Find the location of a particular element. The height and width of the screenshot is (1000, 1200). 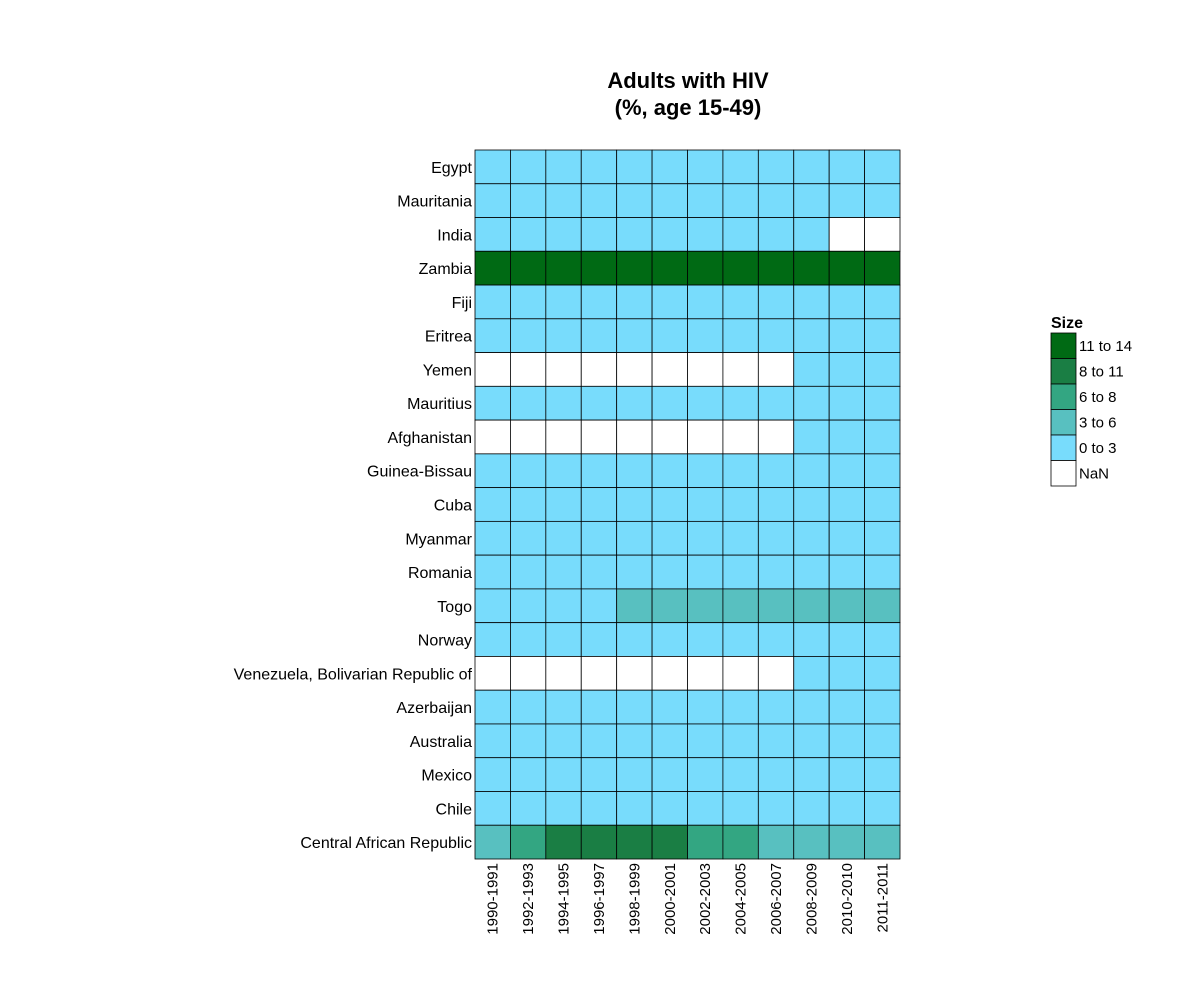

column-label: 2006-2007 is located at coordinates (776, 899).